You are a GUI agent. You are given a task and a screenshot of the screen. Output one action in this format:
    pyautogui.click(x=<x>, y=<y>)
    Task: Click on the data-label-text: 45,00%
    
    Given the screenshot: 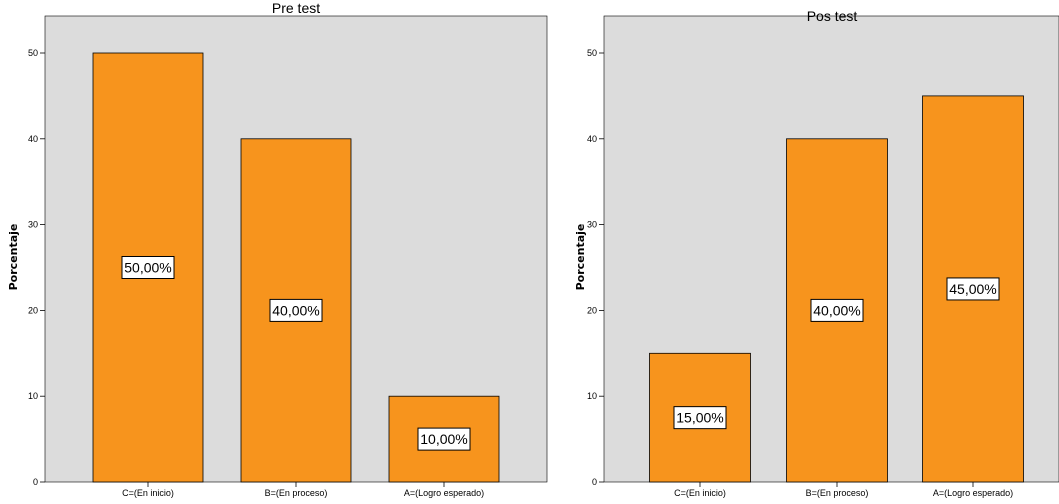 What is the action you would take?
    pyautogui.click(x=972, y=289)
    